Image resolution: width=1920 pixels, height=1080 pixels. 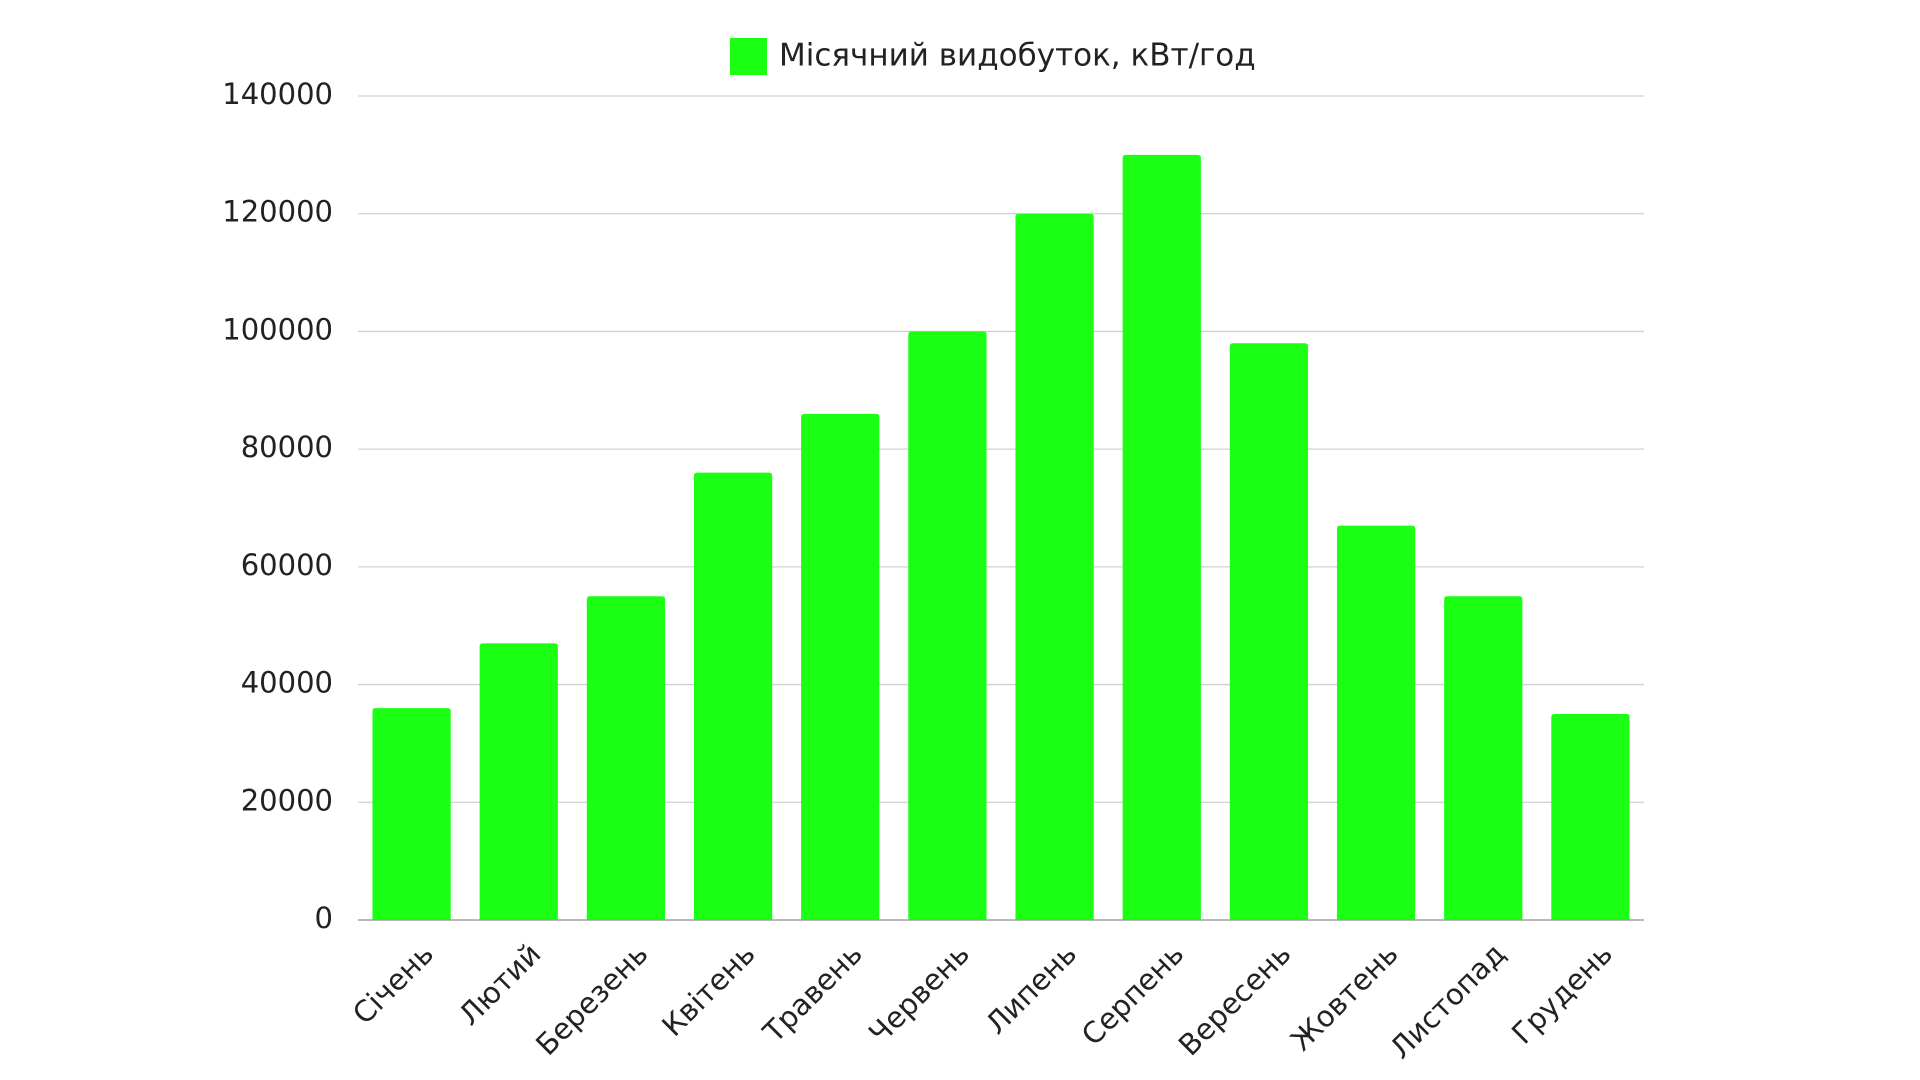 What do you see at coordinates (499, 984) in the screenshot?
I see `x-tick-label: Лютий` at bounding box center [499, 984].